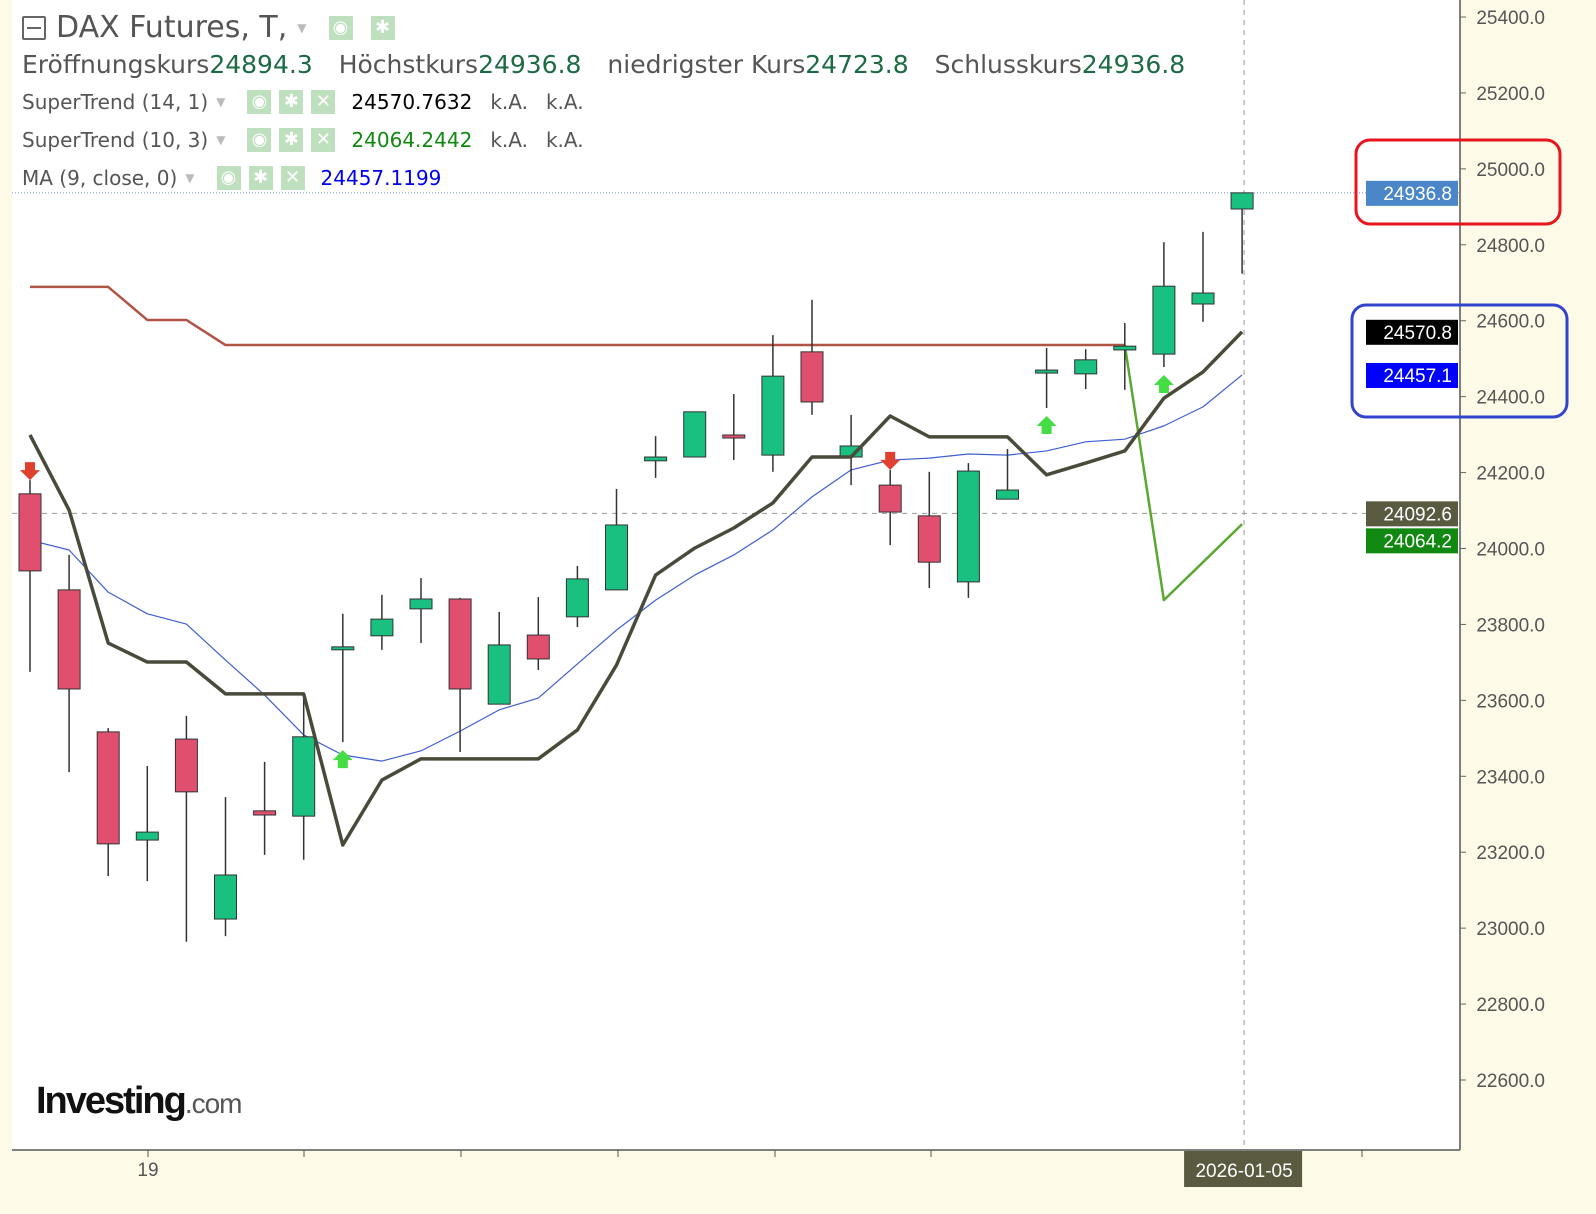 This screenshot has height=1214, width=1596. I want to click on price-label: 24064.2, so click(1417, 541).